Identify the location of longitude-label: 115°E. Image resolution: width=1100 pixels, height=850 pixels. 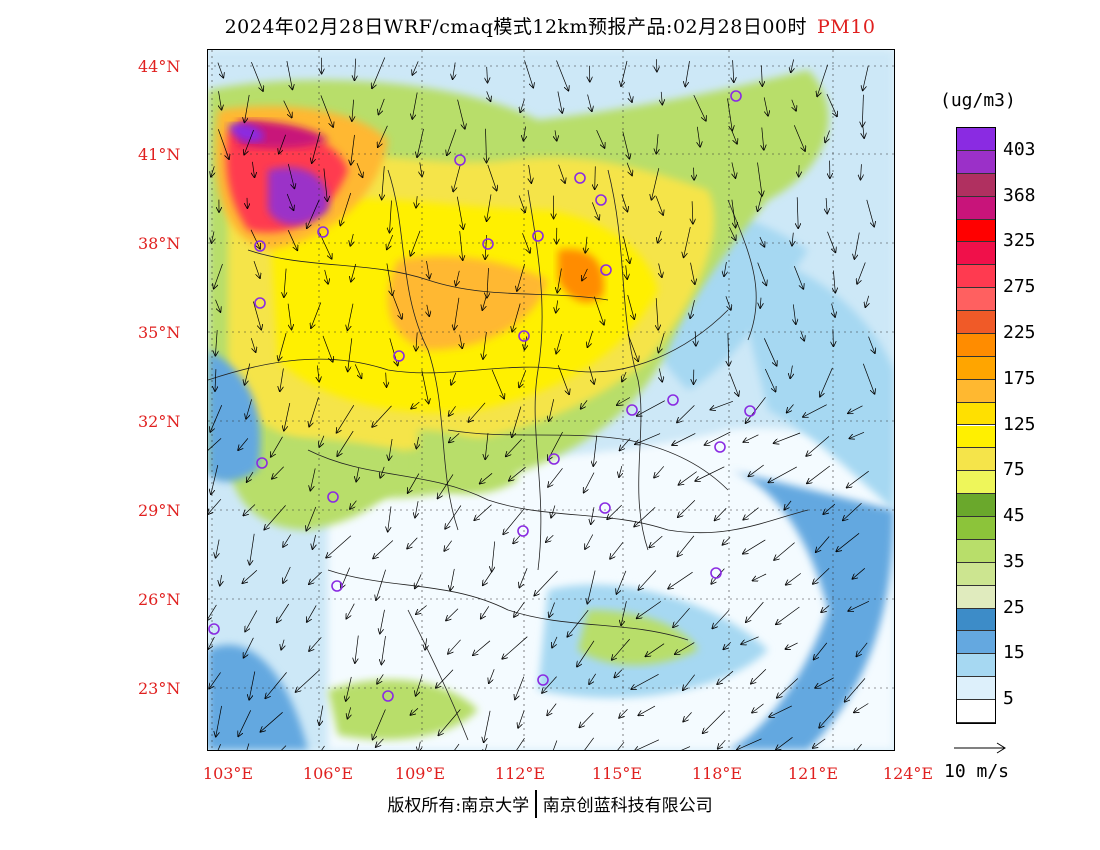
(617, 773).